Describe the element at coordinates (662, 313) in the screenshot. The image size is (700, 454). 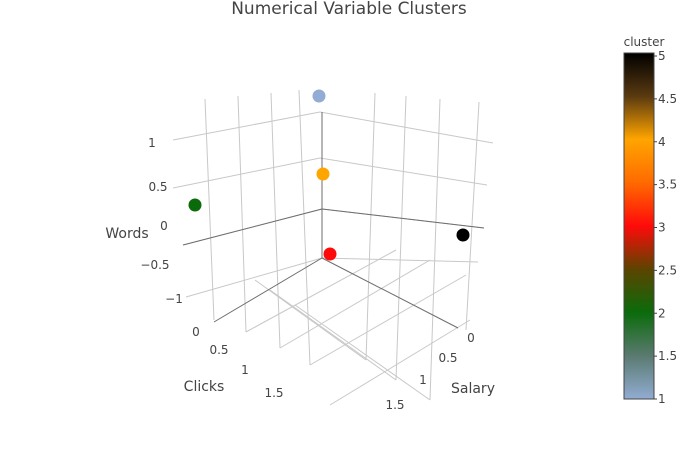
I see `colorbar-tick-label: 2` at that location.